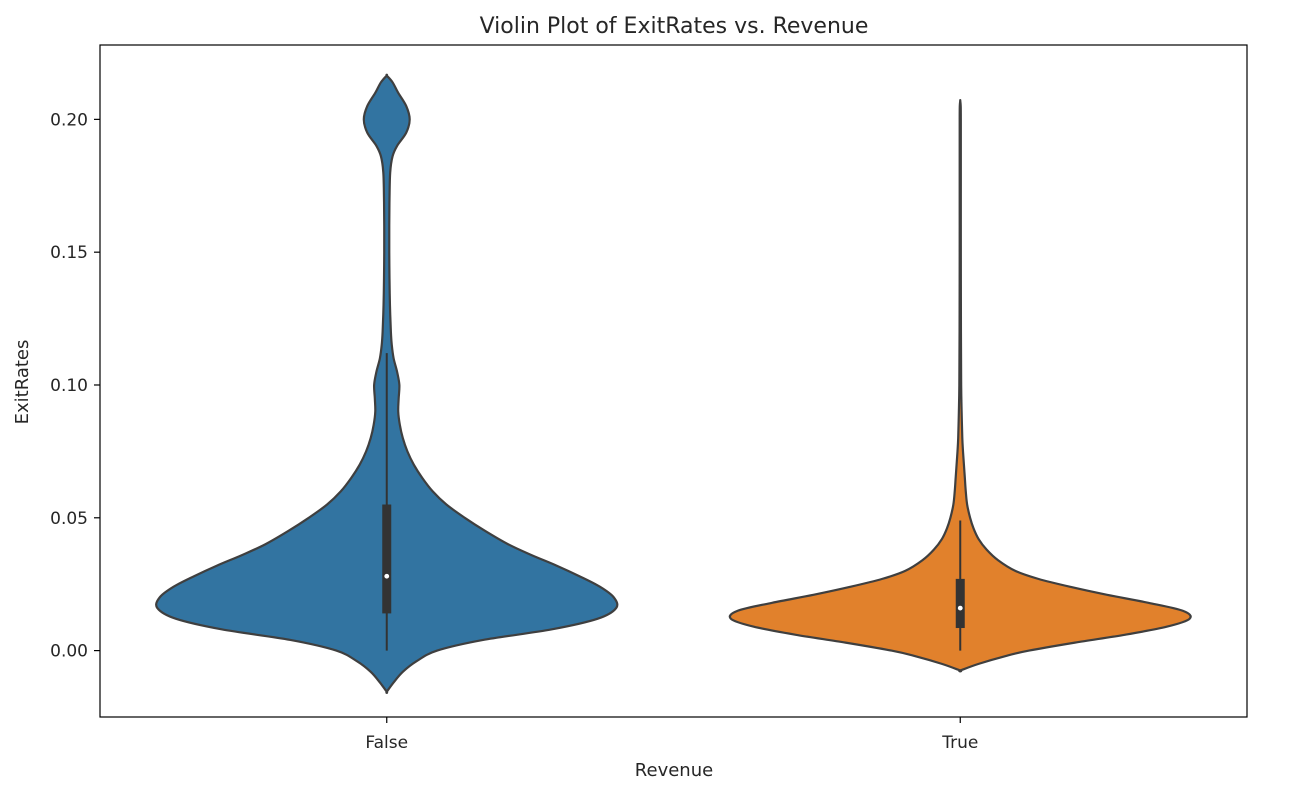  What do you see at coordinates (69, 652) in the screenshot?
I see `y-tick-label: 0.00` at bounding box center [69, 652].